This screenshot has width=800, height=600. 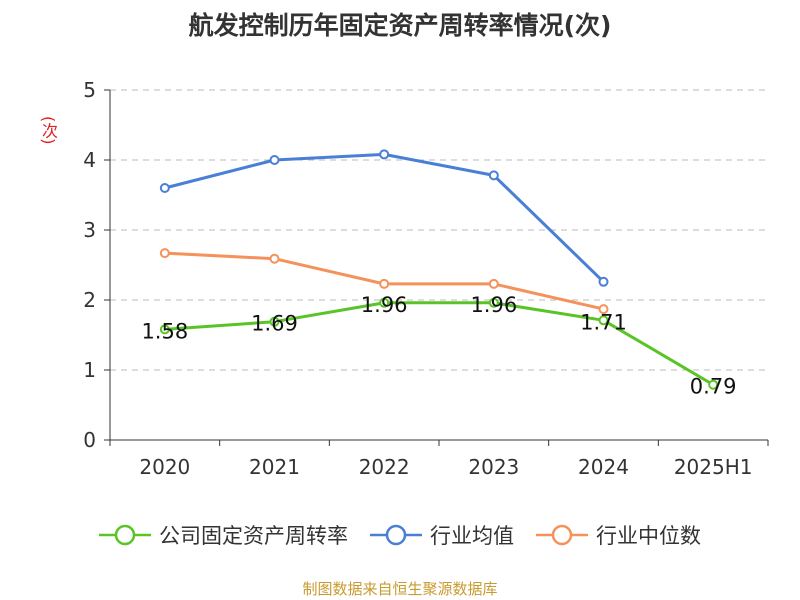 What do you see at coordinates (89, 440) in the screenshot?
I see `y-tick-label: 0` at bounding box center [89, 440].